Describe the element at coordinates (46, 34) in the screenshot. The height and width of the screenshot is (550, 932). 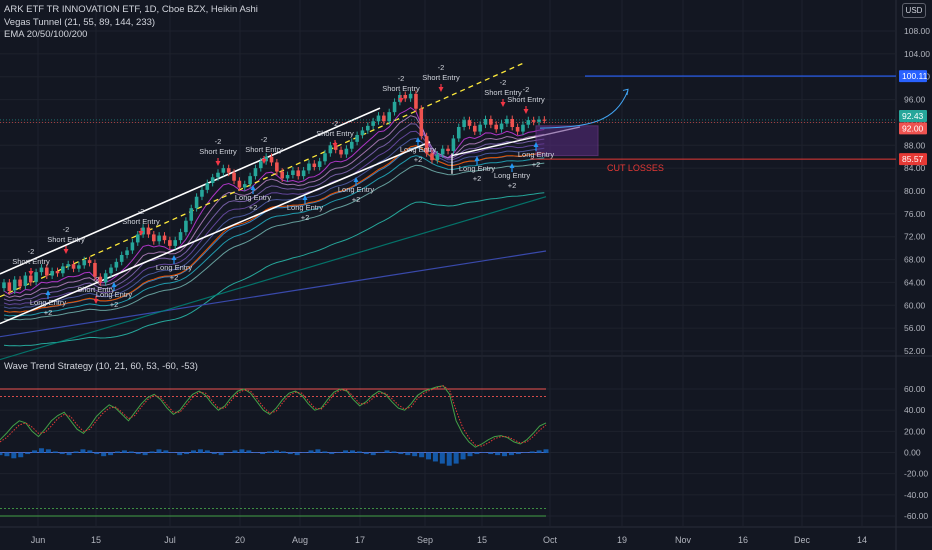
I see `indicator-ema: EMA 20/50/100/200` at that location.